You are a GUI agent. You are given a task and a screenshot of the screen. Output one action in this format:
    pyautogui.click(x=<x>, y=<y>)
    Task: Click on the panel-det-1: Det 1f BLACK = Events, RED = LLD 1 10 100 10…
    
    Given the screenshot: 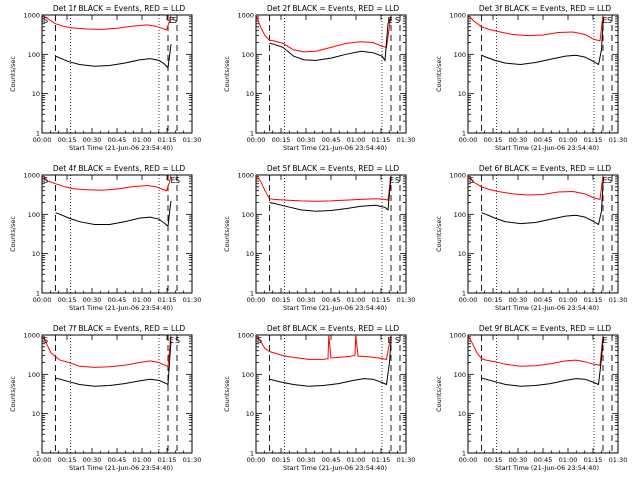 What is the action you would take?
    pyautogui.click(x=105, y=78)
    